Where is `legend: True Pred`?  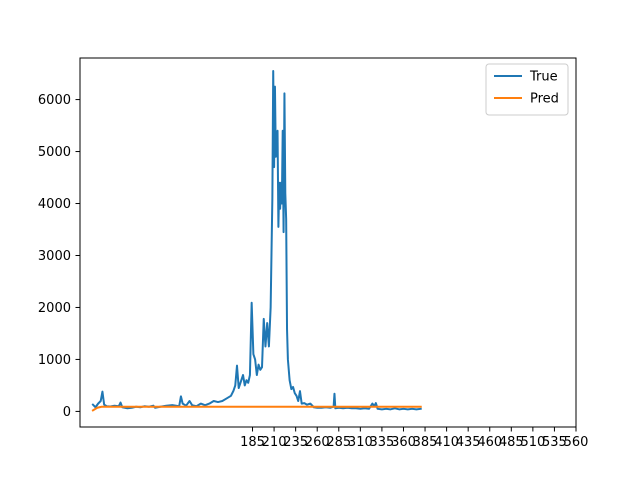
legend: True Pred is located at coordinates (527, 89).